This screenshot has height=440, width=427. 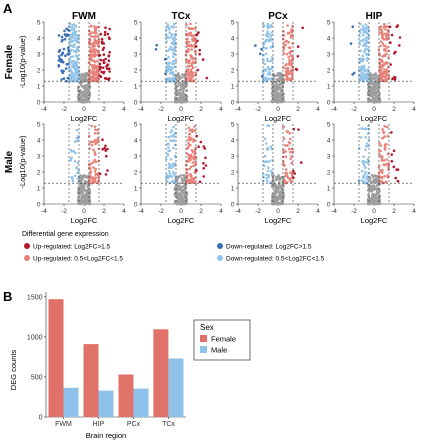 I want to click on volcano-x-tick-label: 4, so click(x=318, y=109).